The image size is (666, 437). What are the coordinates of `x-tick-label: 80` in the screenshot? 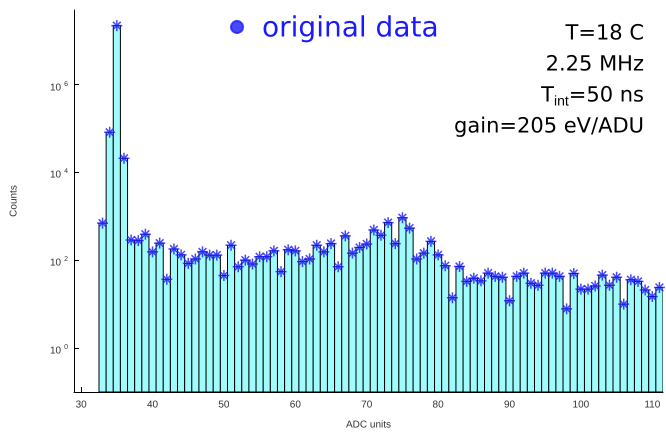 It's located at (438, 405).